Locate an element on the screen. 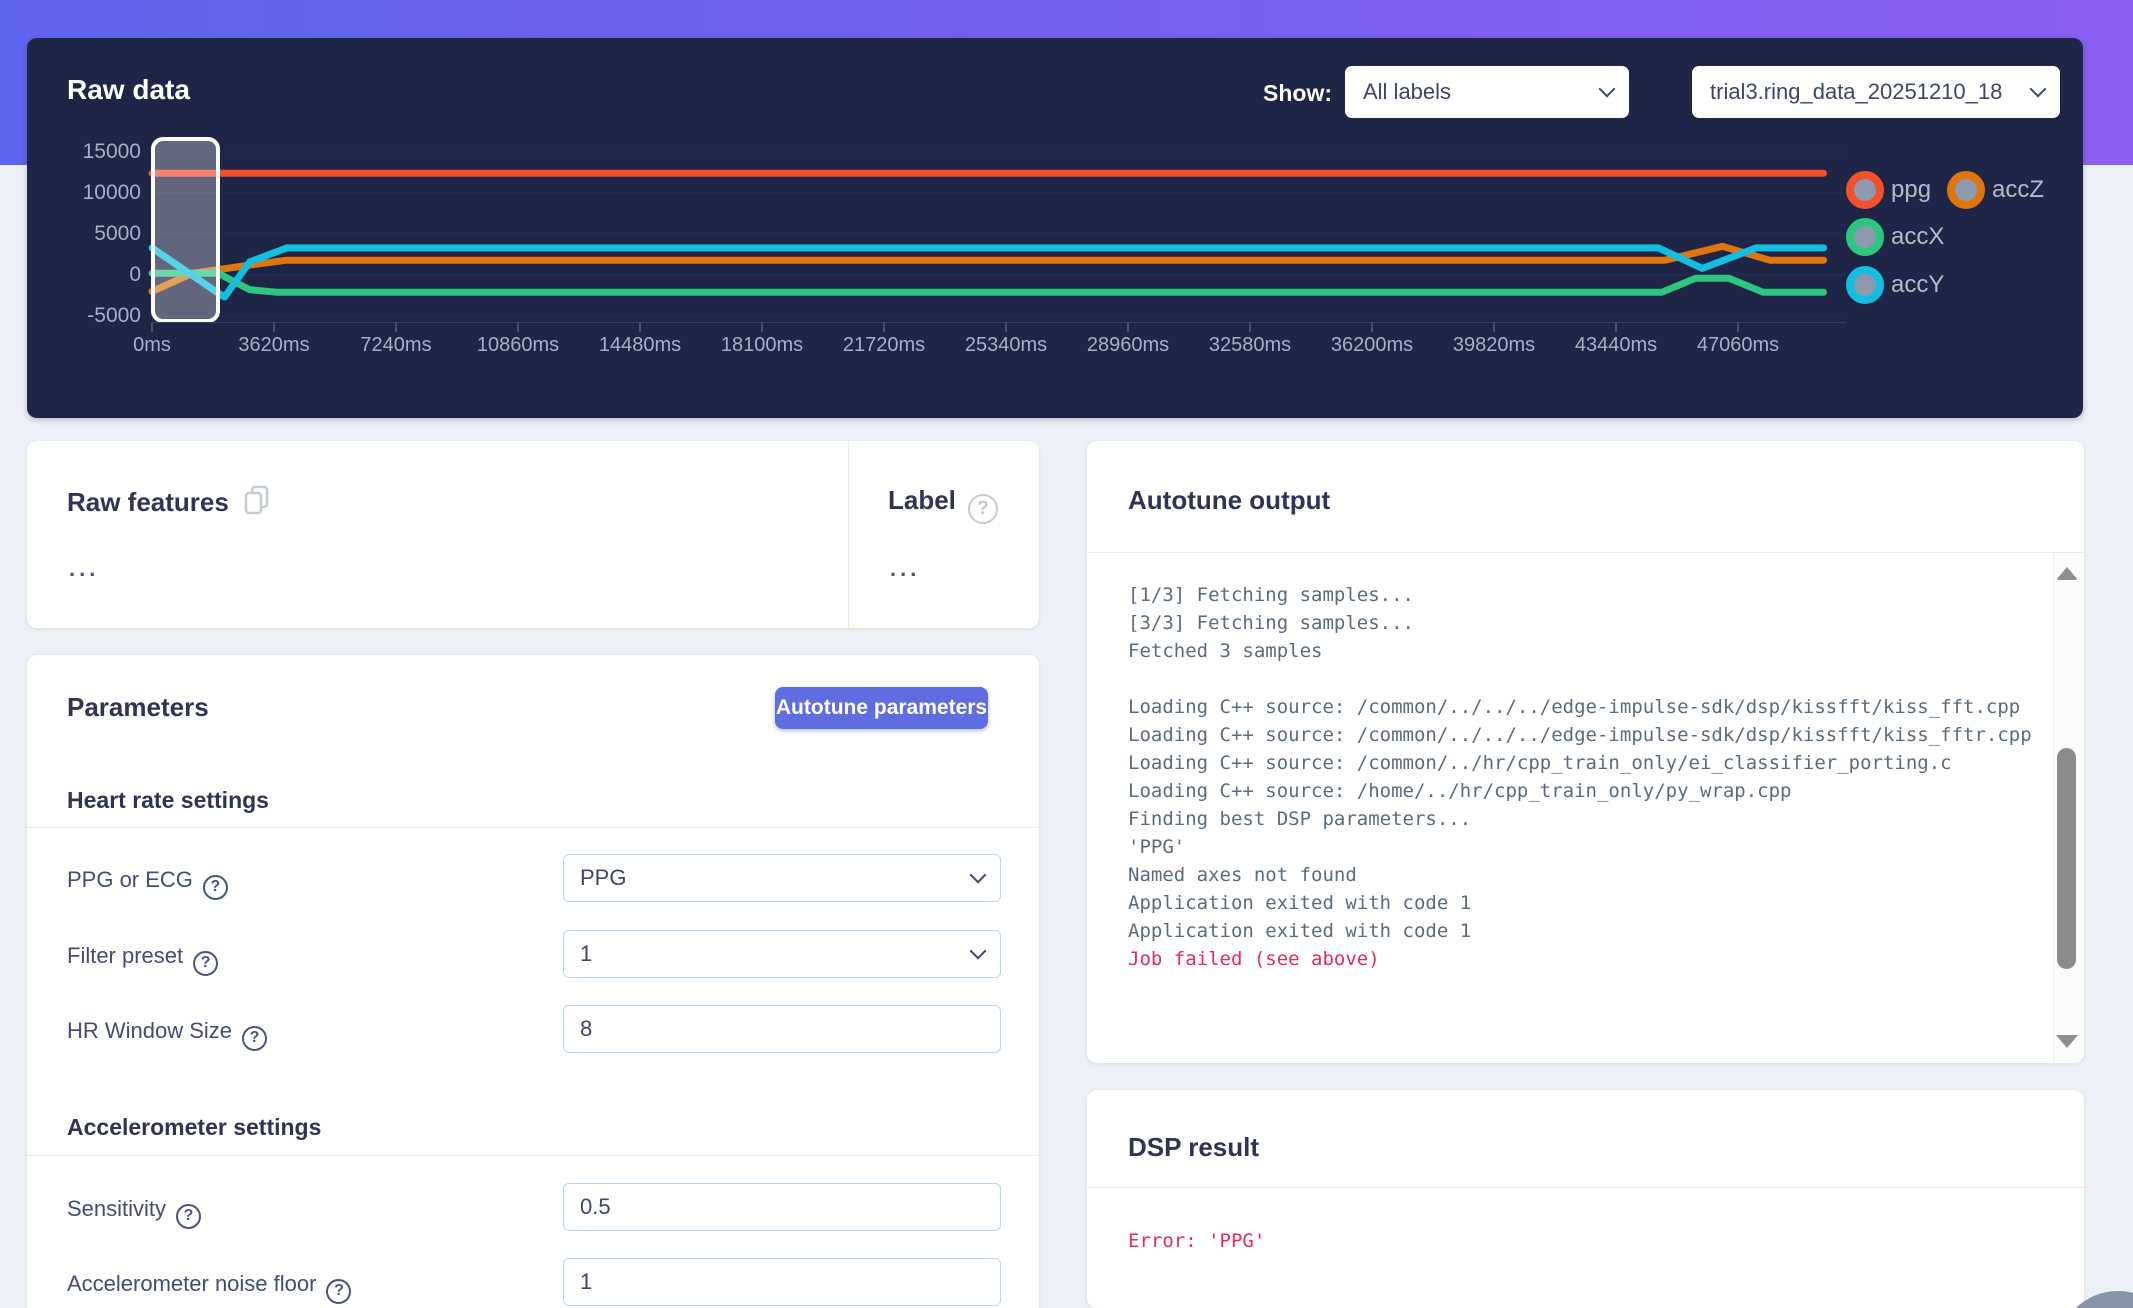 The width and height of the screenshot is (2133, 1308). console-line: 'PPG' is located at coordinates (1157, 847).